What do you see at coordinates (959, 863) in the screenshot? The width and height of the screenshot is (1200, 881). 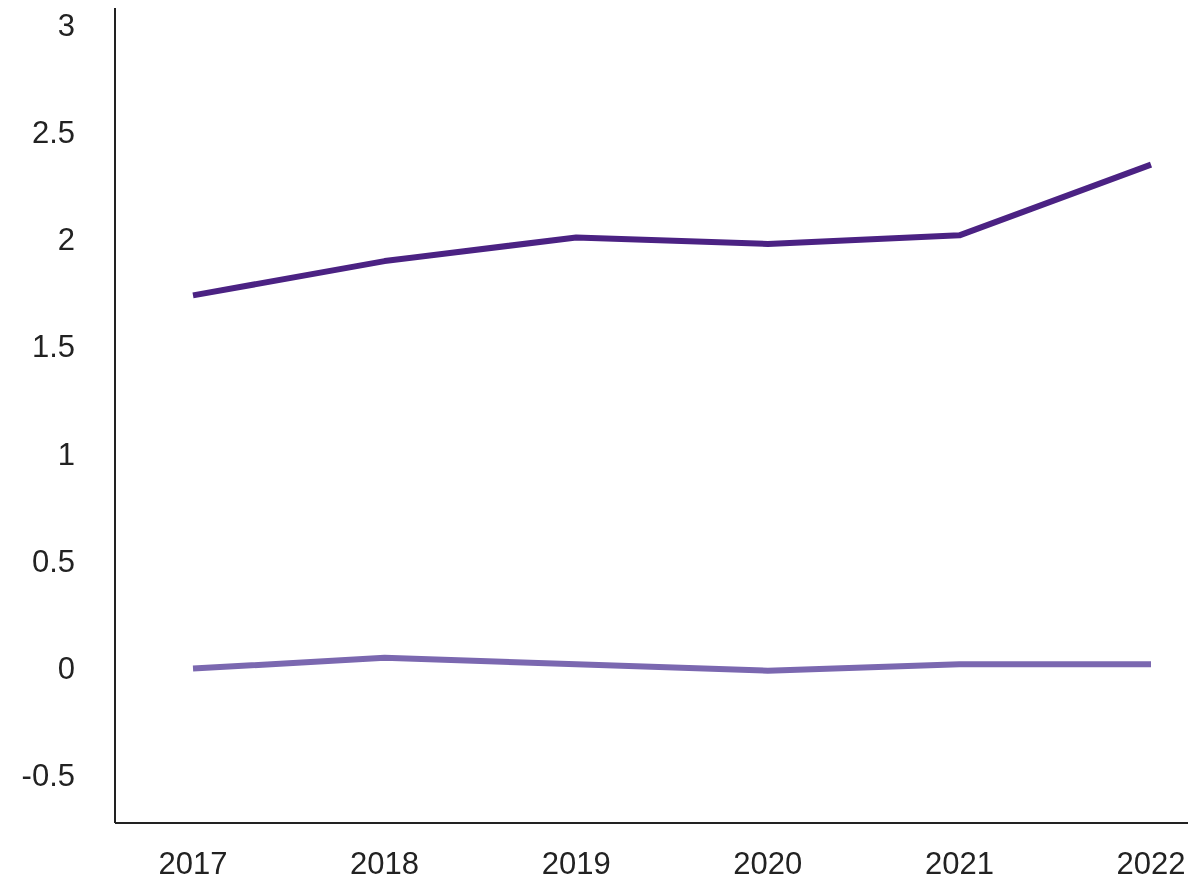 I see `x-tick-label: 2021` at bounding box center [959, 863].